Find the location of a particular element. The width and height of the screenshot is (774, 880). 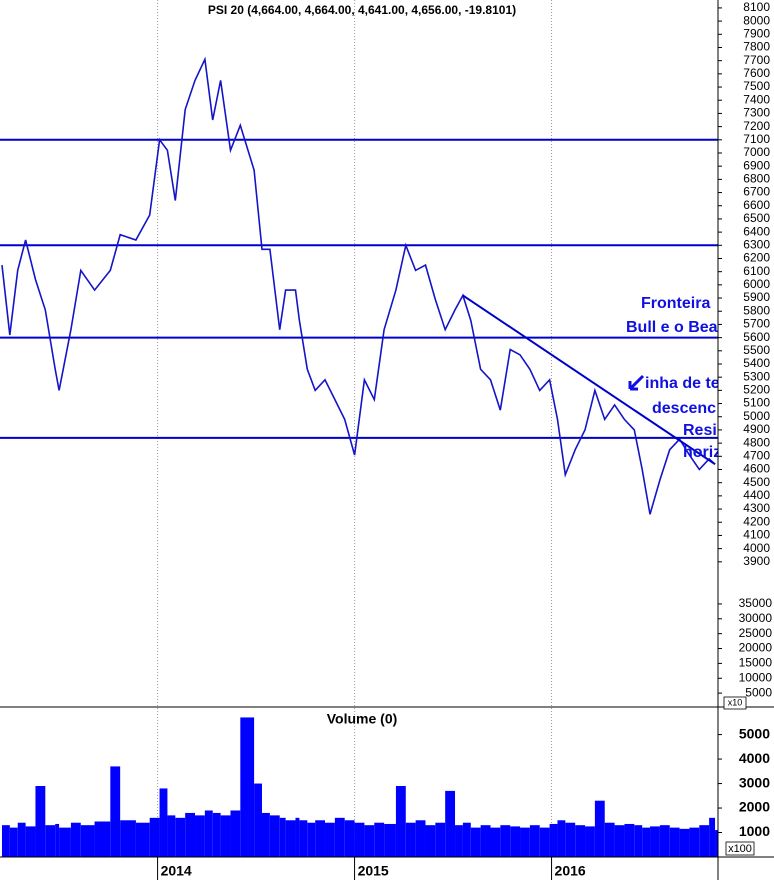

y-tick-label: 6400 is located at coordinates (756, 231).